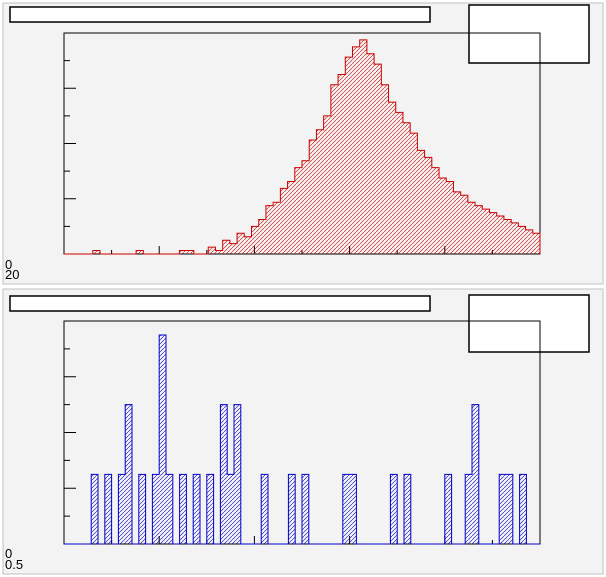 The height and width of the screenshot is (577, 606). What do you see at coordinates (14, 564) in the screenshot?
I see `bottom-ytick-label-1: 0.5` at bounding box center [14, 564].